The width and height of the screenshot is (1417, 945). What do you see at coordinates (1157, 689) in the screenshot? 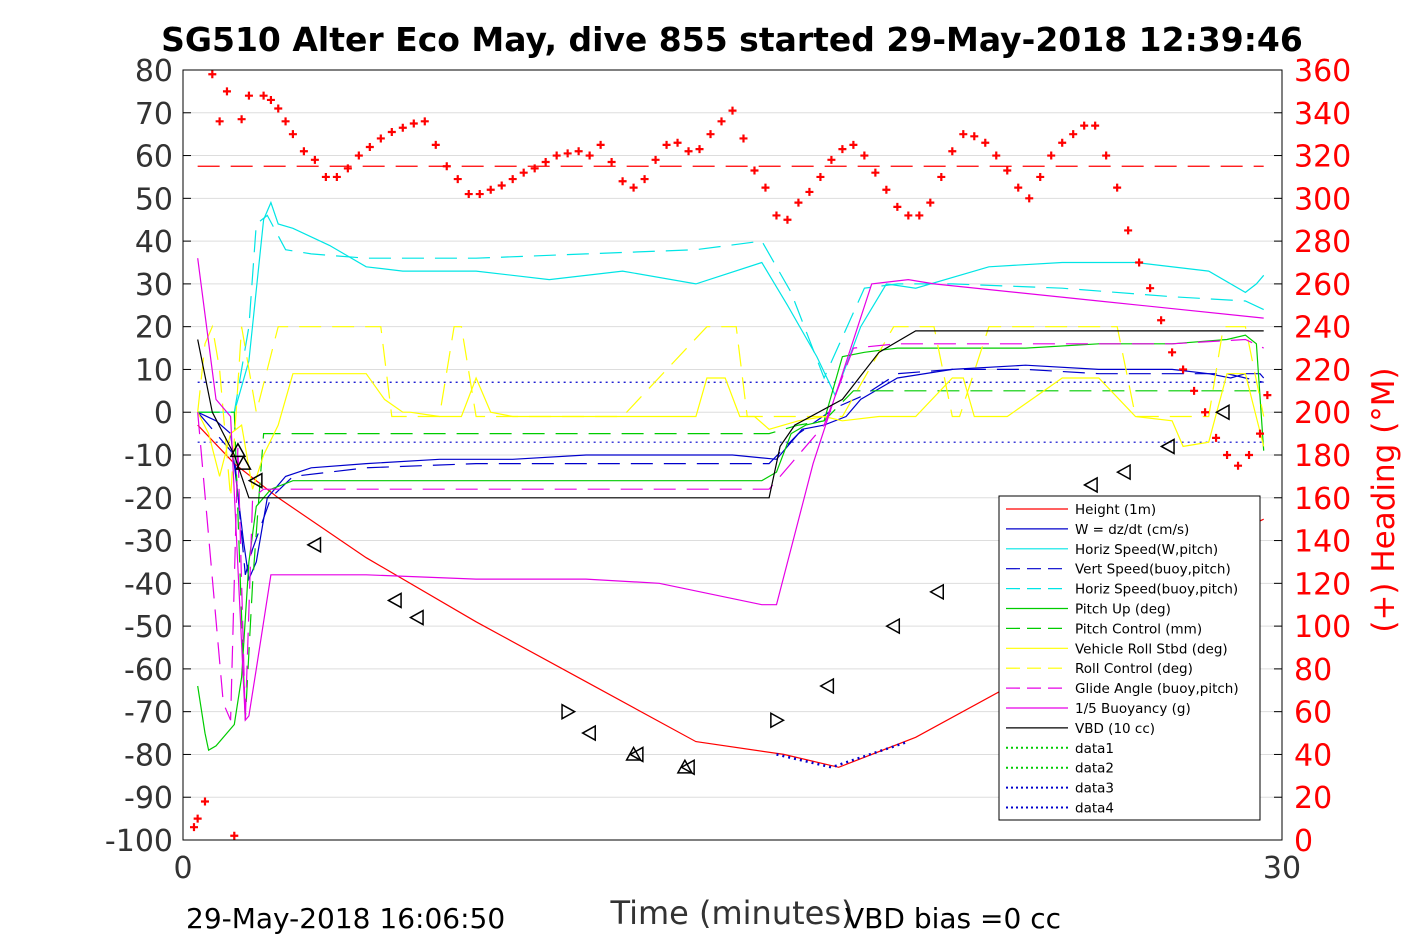
I see `legend-label-9: Glide Angle (buoy,pitch)` at bounding box center [1157, 689].